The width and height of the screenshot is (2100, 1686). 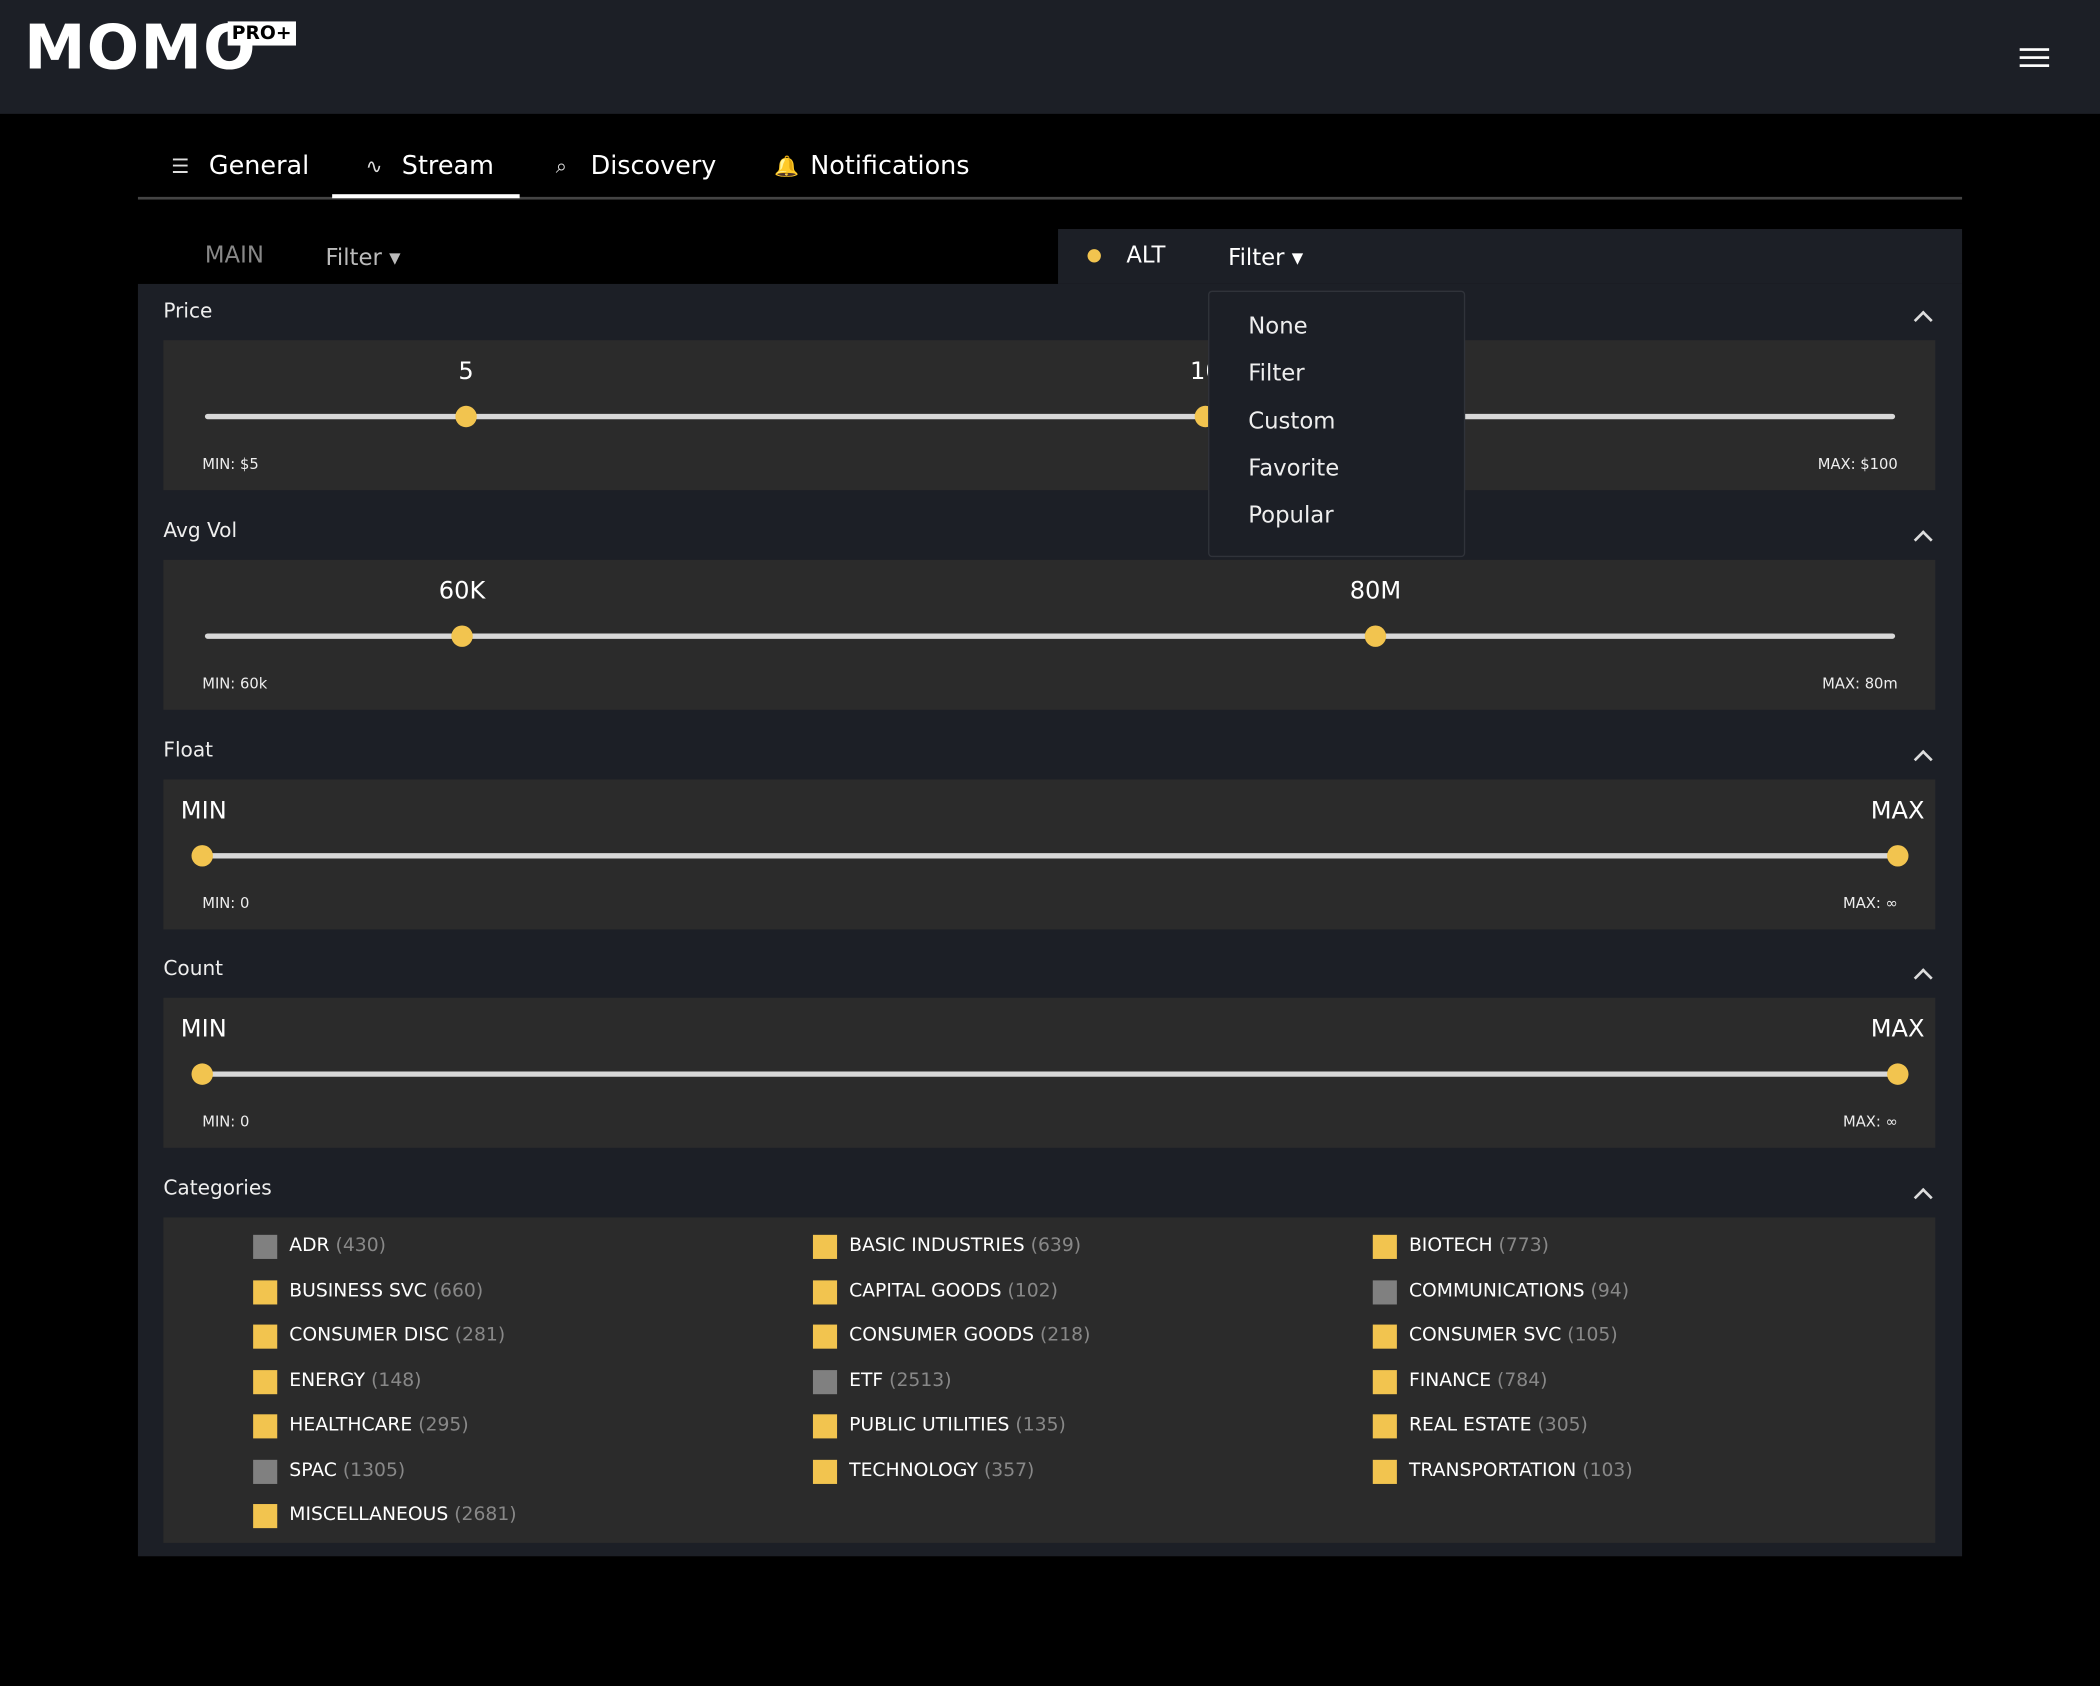 What do you see at coordinates (890, 166) in the screenshot?
I see `tab-label: Notifications` at bounding box center [890, 166].